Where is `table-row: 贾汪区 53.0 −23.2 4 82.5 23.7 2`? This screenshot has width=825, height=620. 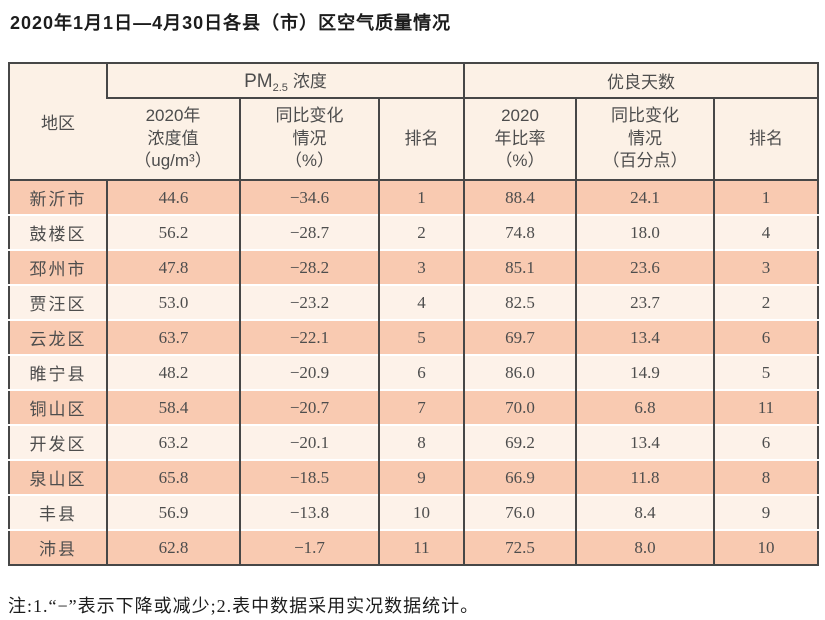 table-row: 贾汪区 53.0 −23.2 4 82.5 23.7 2 is located at coordinates (414, 302).